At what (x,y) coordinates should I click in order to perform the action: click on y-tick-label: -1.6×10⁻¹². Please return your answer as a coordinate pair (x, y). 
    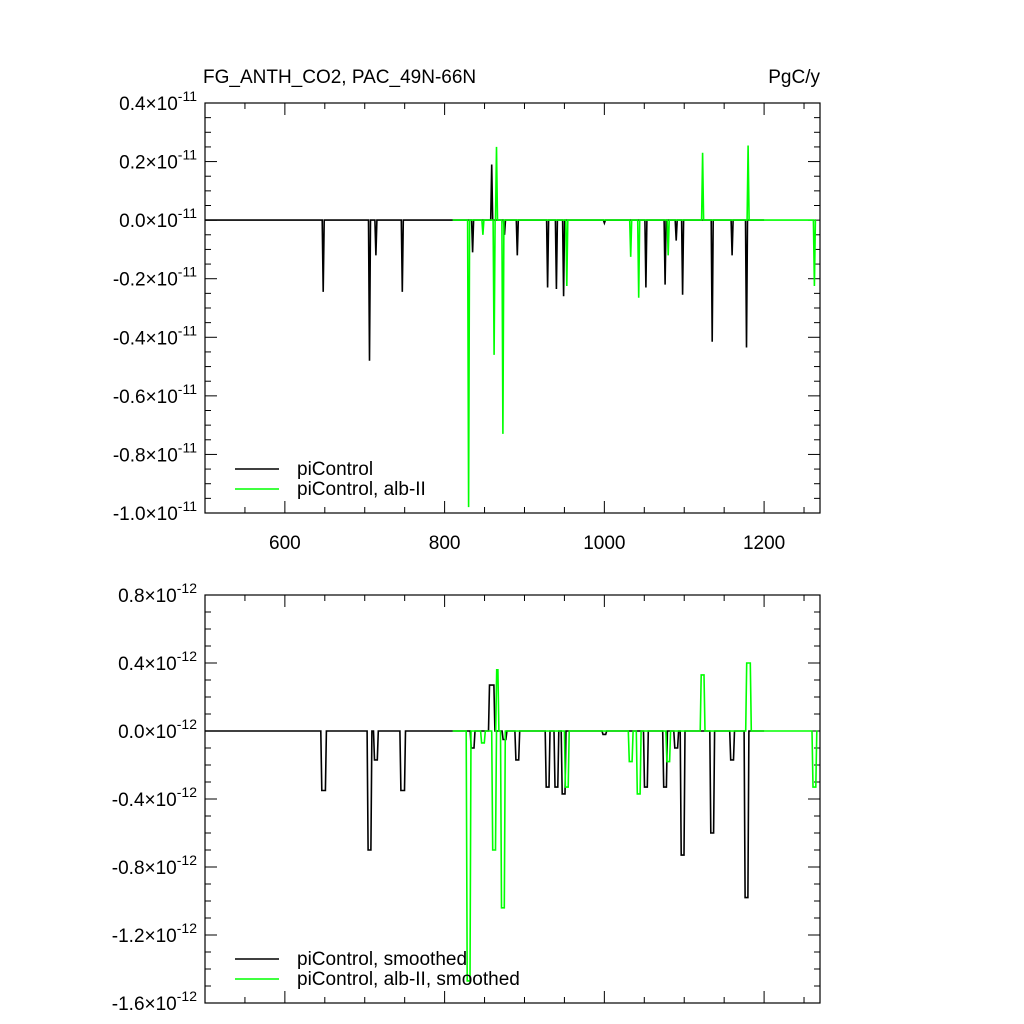
    Looking at the image, I should click on (154, 1001).